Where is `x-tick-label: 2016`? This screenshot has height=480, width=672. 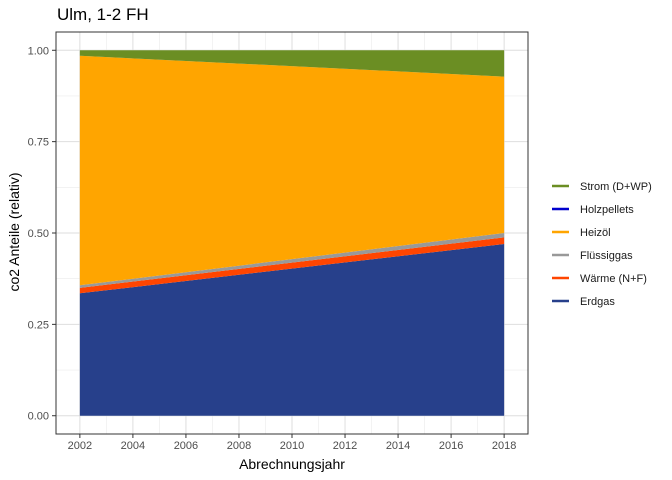 x-tick-label: 2016 is located at coordinates (451, 446).